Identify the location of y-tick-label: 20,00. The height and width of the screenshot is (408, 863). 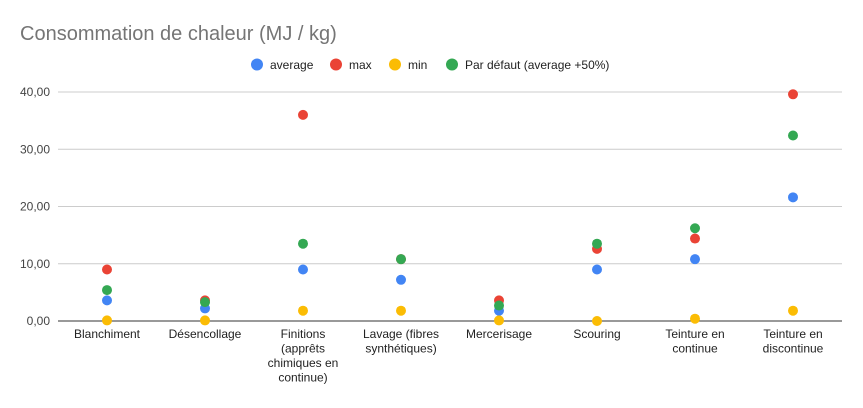
(35, 207).